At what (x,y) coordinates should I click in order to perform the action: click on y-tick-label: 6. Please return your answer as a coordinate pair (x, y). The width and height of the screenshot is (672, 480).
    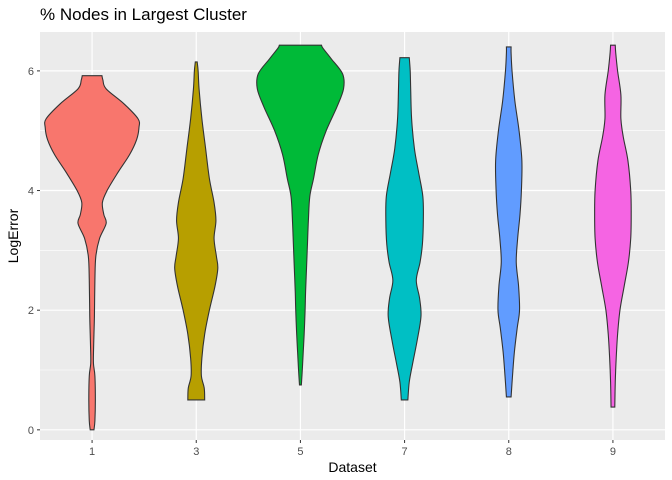
    Looking at the image, I should click on (31, 72).